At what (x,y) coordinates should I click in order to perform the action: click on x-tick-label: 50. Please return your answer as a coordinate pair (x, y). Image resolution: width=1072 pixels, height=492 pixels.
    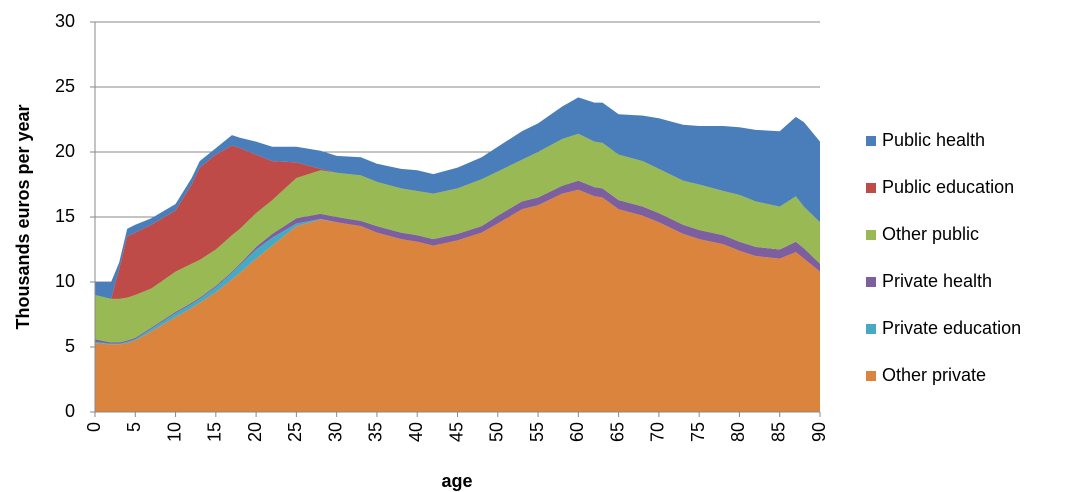
    Looking at the image, I should click on (497, 432).